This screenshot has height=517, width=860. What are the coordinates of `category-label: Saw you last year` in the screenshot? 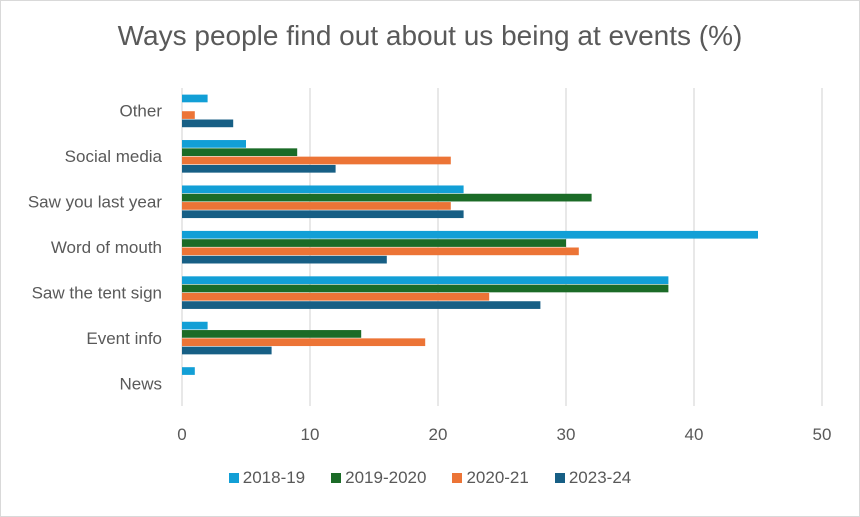 It's located at (95, 202).